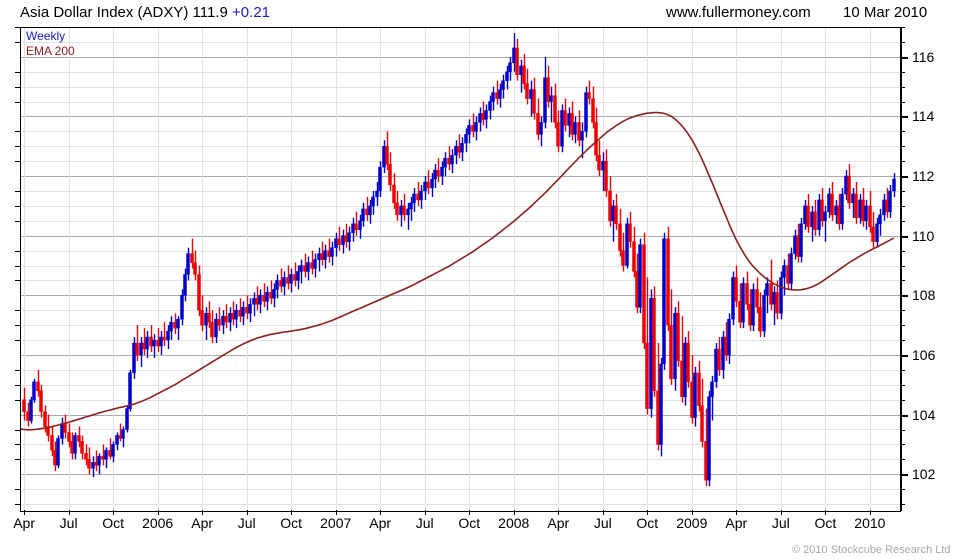  What do you see at coordinates (158, 523) in the screenshot?
I see `x-axis-tick-label: 2006` at bounding box center [158, 523].